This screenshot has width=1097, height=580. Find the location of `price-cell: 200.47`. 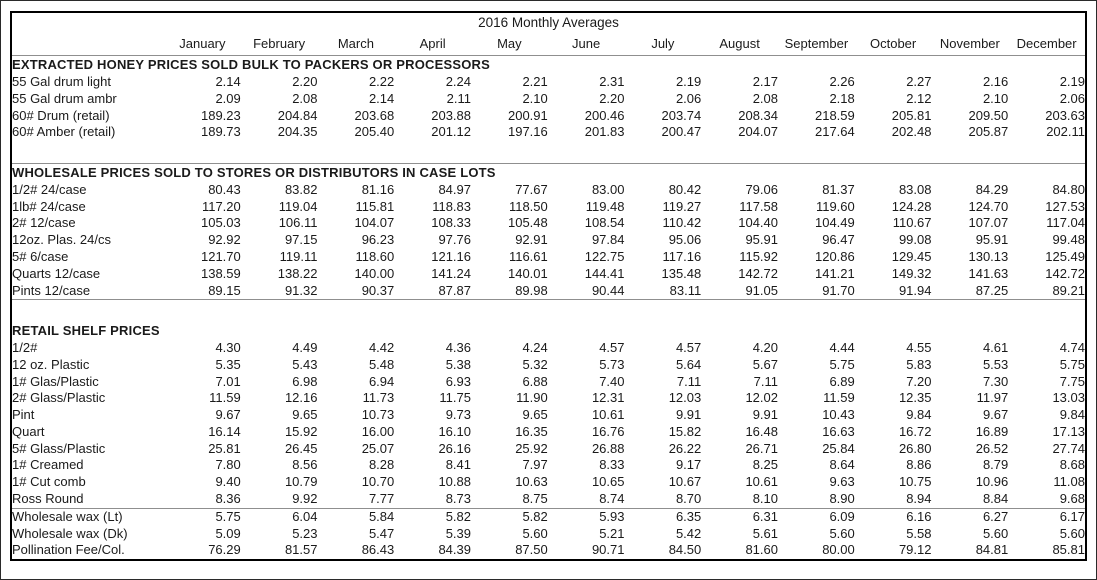

price-cell: 200.47 is located at coordinates (681, 132).